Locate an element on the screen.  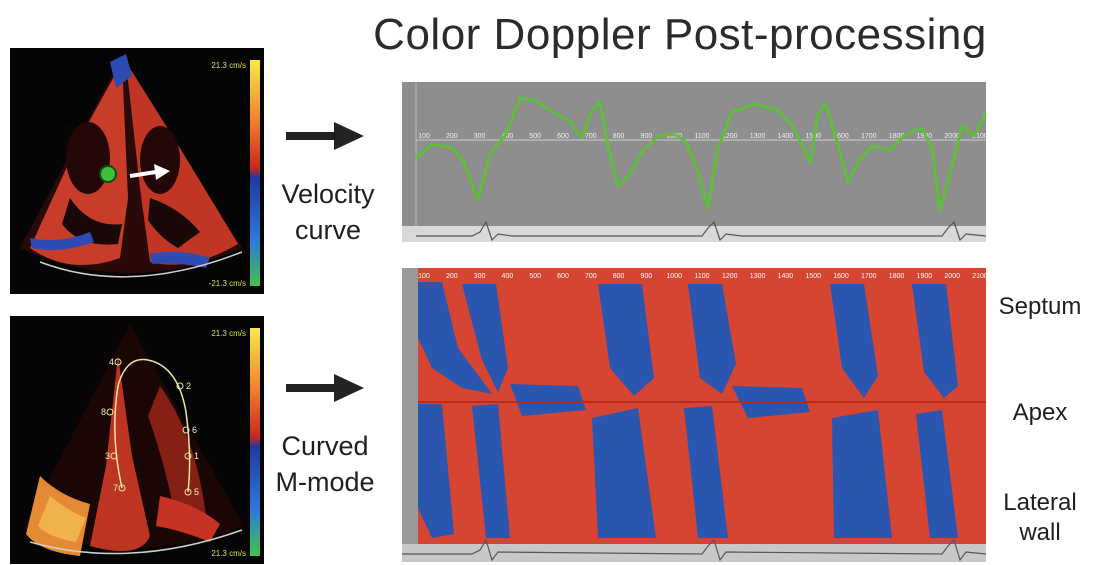
segment-label-line: Lateral is located at coordinates (1040, 502).